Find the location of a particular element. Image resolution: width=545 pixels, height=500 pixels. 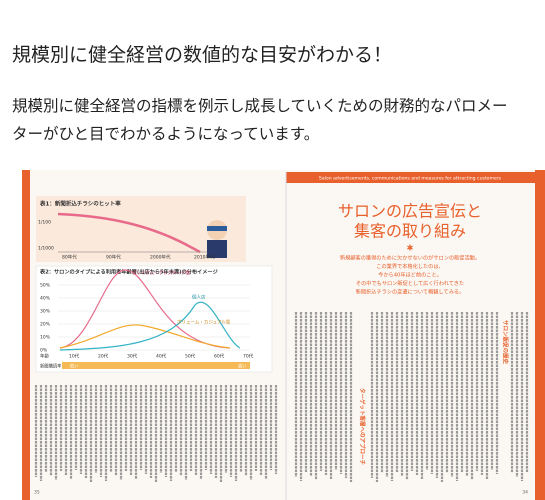

chart2-y-label: 20% is located at coordinates (45, 325).